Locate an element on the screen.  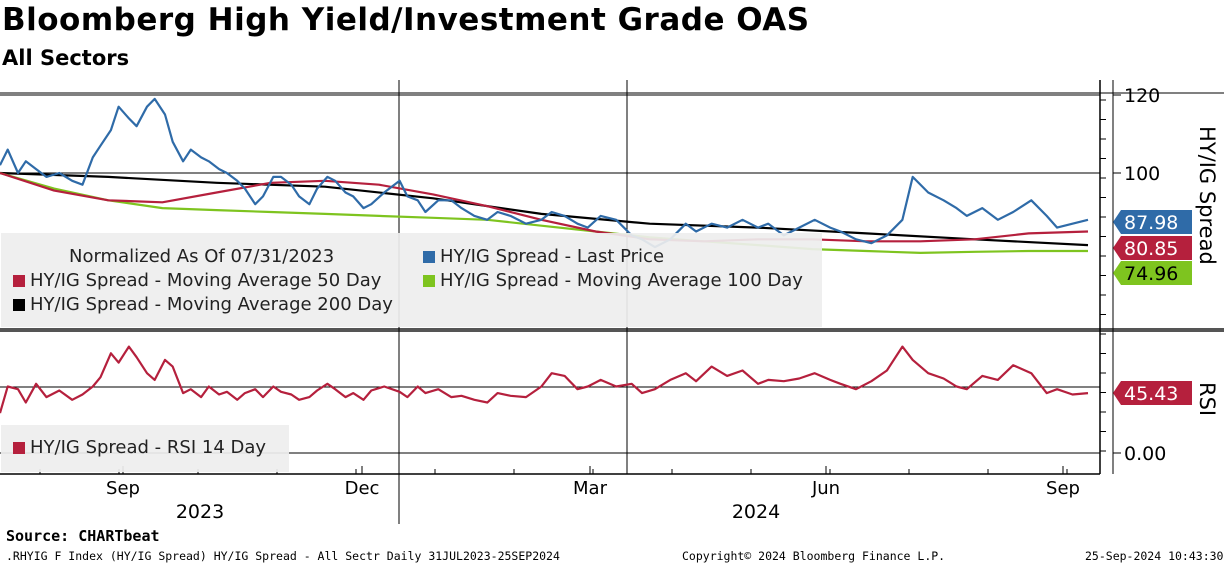
legend-swatch-ma50 is located at coordinates (19, 280).